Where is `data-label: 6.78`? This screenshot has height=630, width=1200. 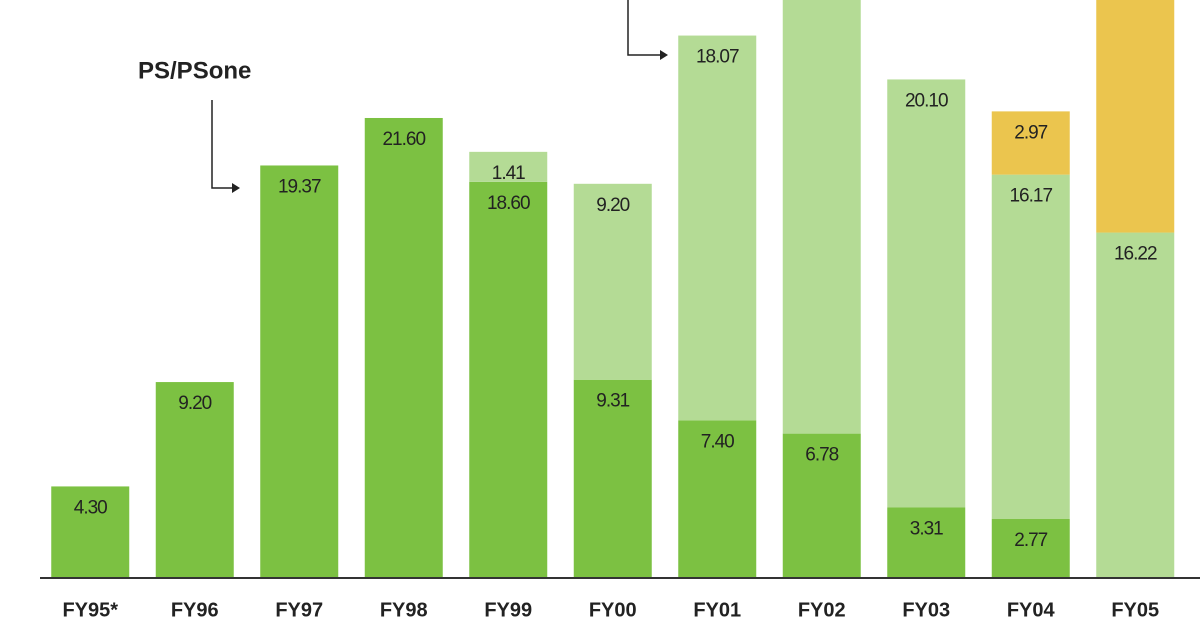 data-label: 6.78 is located at coordinates (821, 455).